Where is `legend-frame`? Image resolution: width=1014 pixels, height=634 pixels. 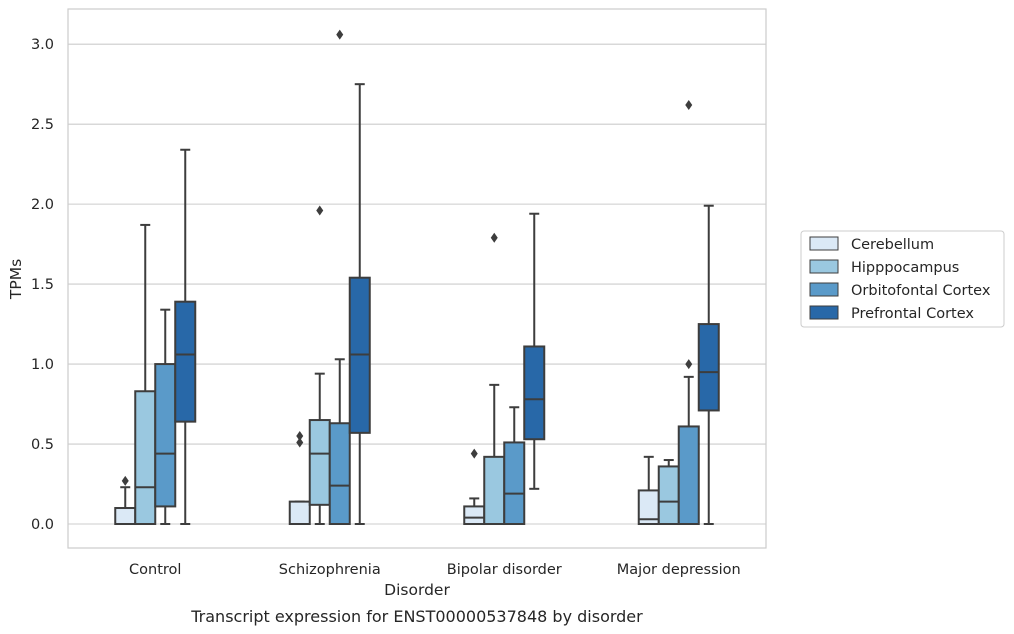 legend-frame is located at coordinates (902, 279).